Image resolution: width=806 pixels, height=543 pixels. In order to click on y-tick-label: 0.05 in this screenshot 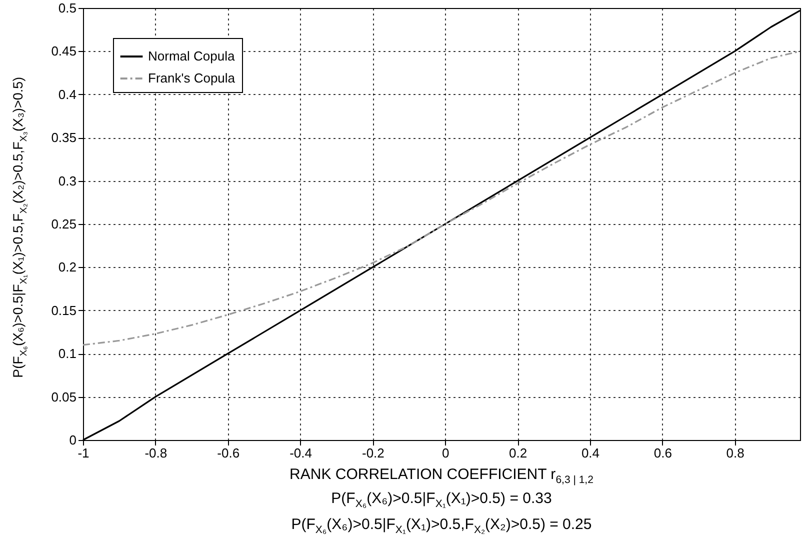, I will do `click(63, 396)`.